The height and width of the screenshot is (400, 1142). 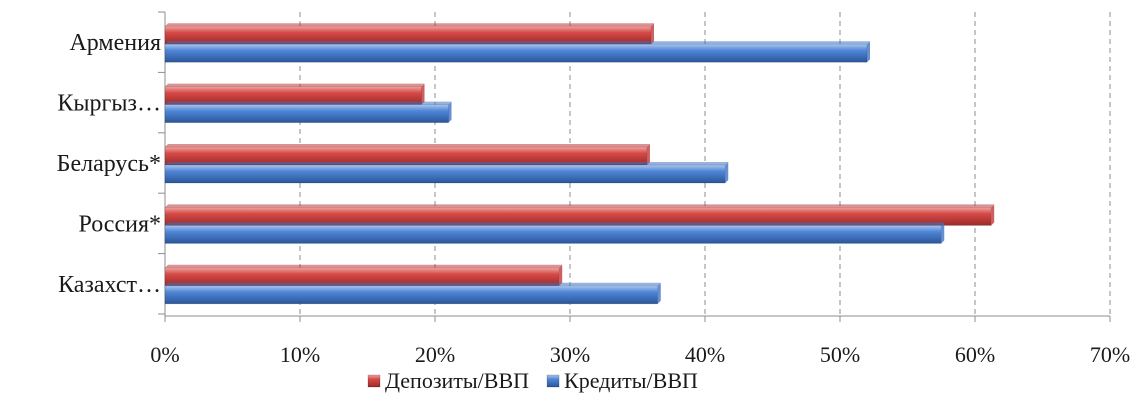 What do you see at coordinates (705, 354) in the screenshot?
I see `x-tick-label: 40%` at bounding box center [705, 354].